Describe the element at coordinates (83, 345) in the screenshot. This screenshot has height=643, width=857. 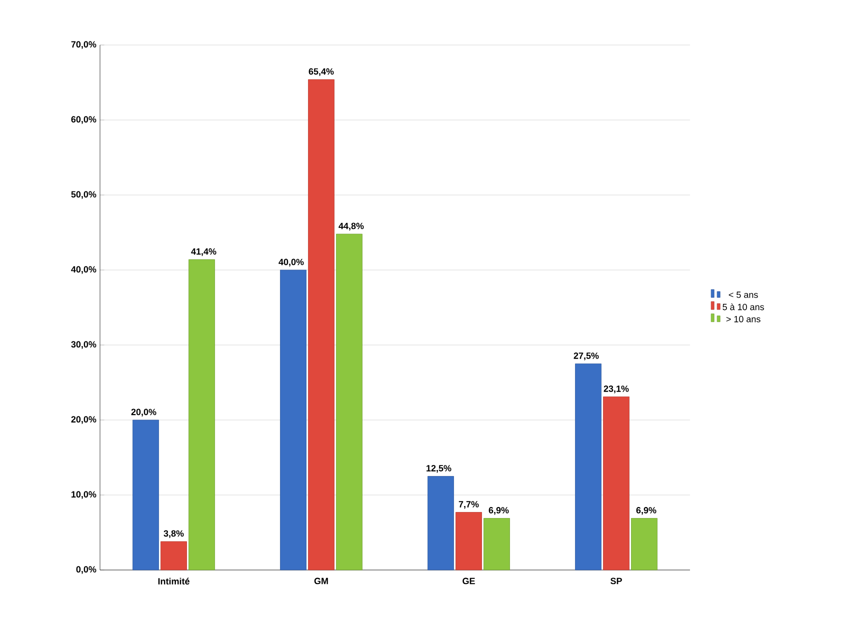
I see `y-tick-label: 30,0%` at that location.